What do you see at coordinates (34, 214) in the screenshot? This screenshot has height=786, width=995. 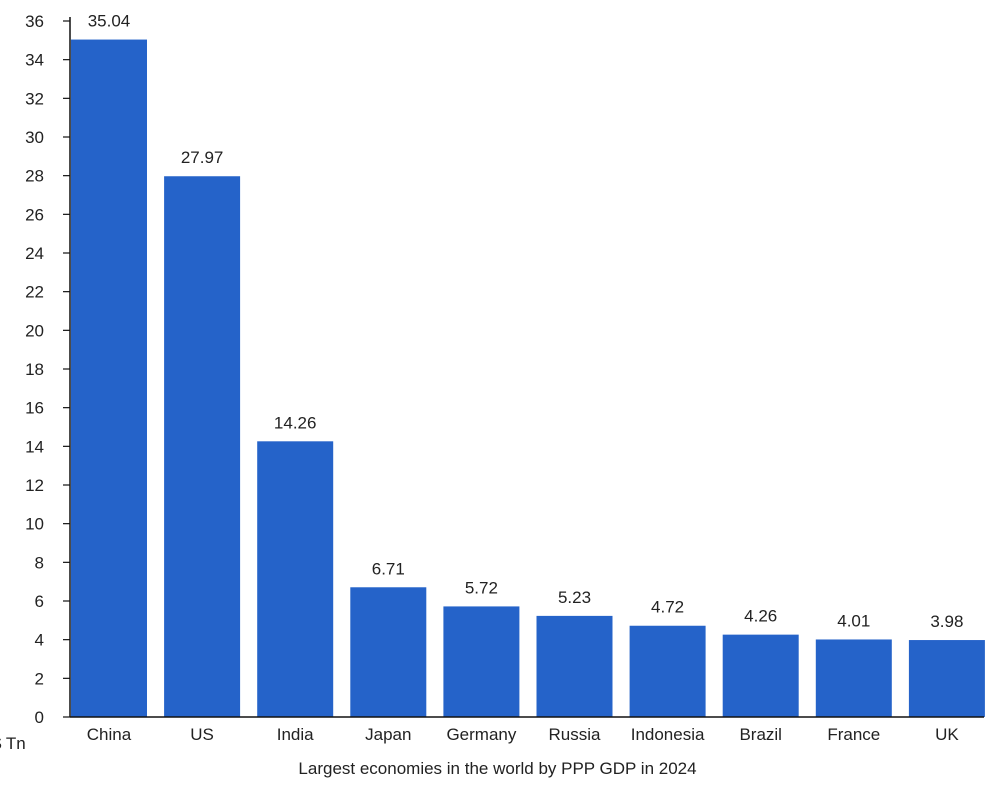 I see `y-tick-label: 26` at bounding box center [34, 214].